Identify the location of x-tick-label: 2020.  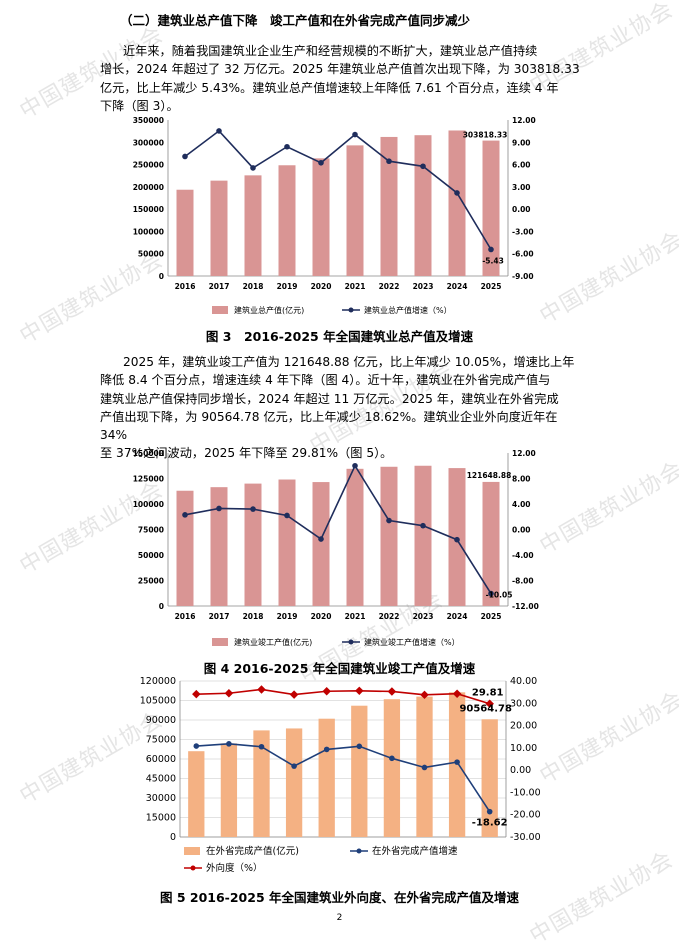
(321, 616).